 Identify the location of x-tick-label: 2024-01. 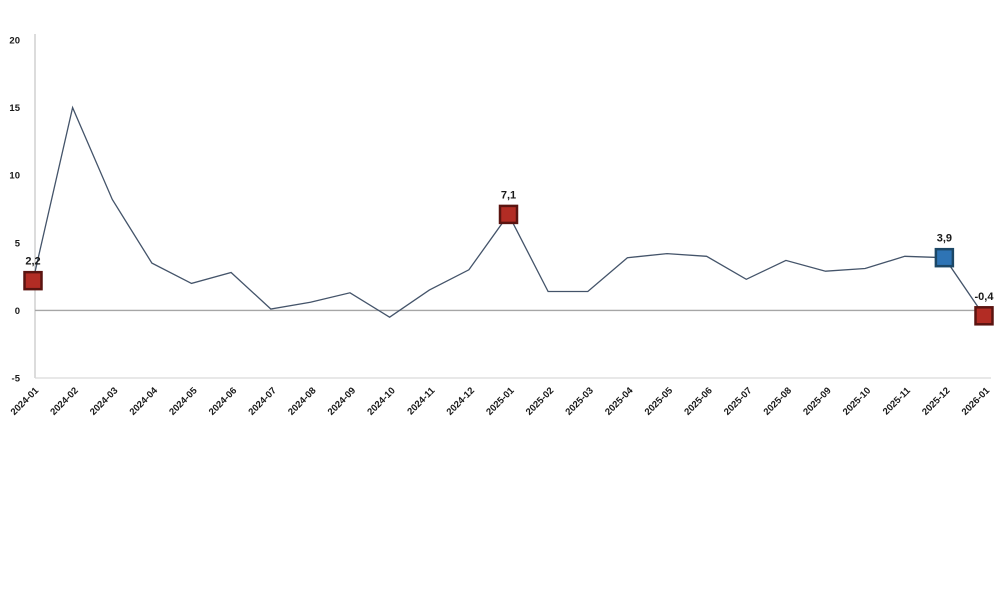
(25, 401).